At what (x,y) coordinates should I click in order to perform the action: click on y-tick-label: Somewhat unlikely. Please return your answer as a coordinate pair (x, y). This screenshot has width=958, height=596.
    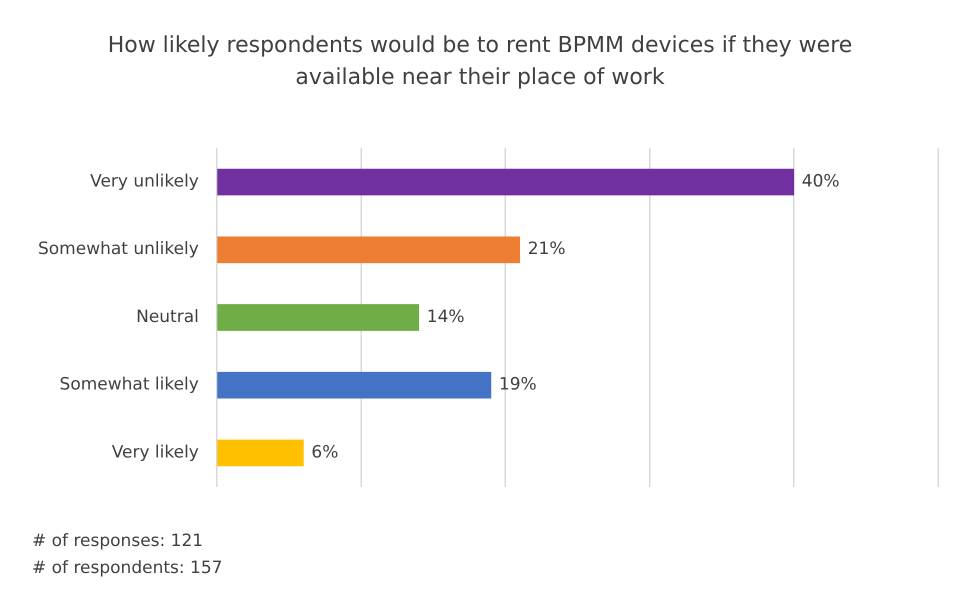
    Looking at the image, I should click on (118, 249).